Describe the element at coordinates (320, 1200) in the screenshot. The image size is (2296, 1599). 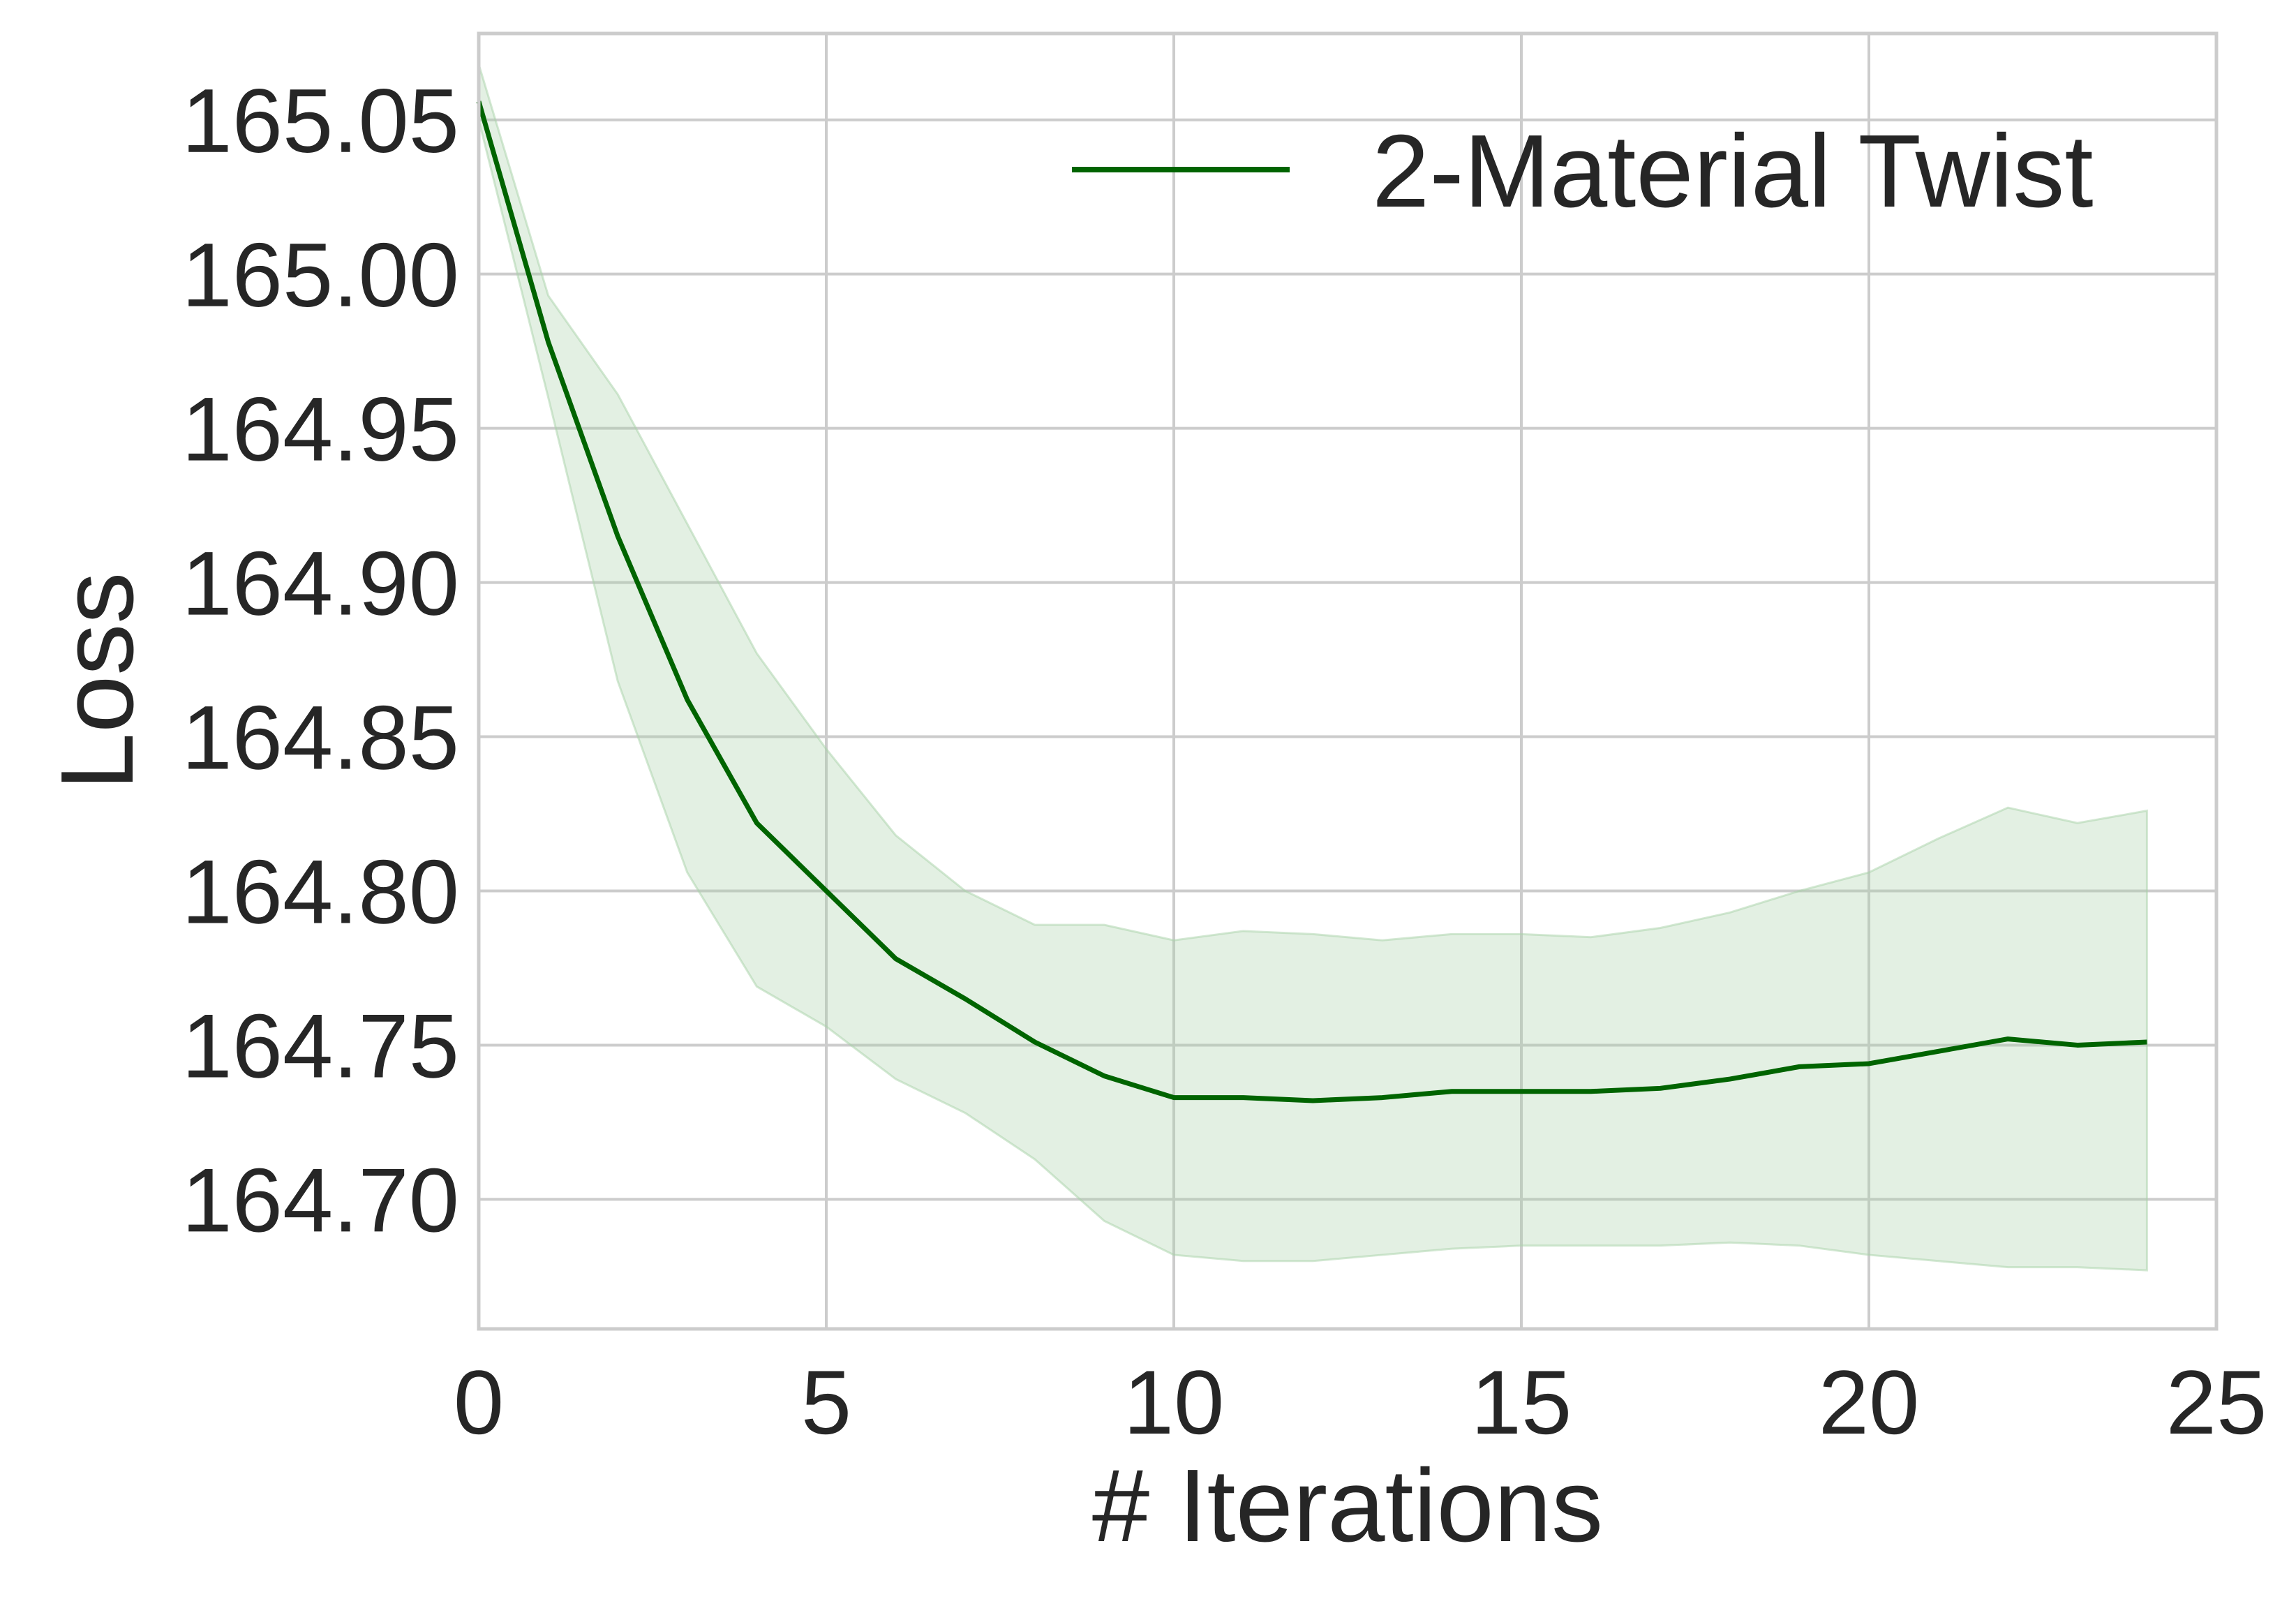
I see `y-tick-label: 164.70` at that location.